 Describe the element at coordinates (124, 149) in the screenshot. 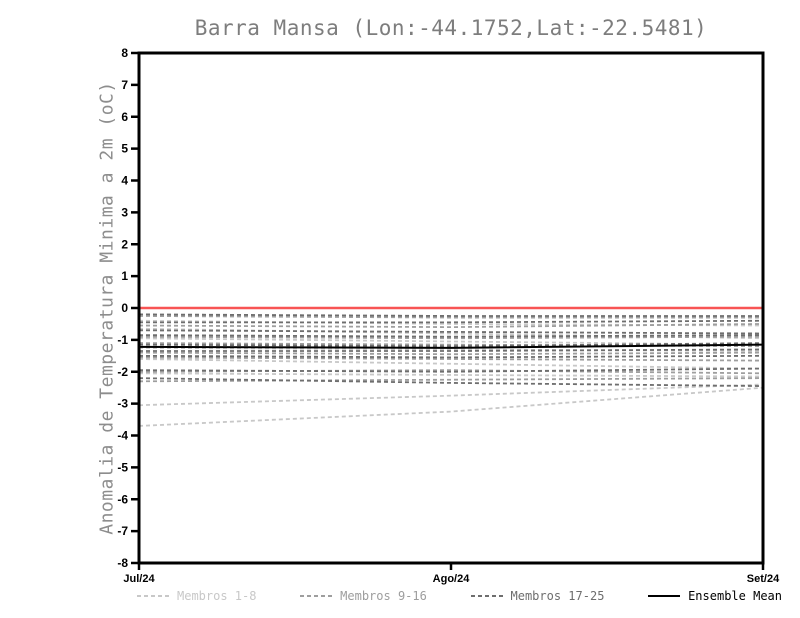

I see `y-tick-label: 5` at that location.